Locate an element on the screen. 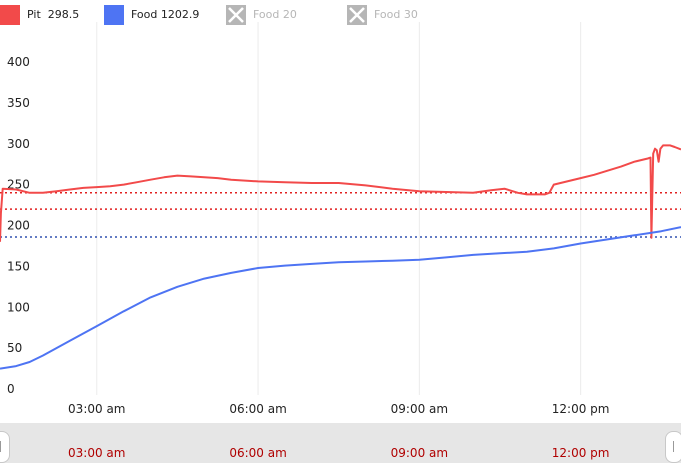  x-axis-ticks: 03:00 am 06:00 am 09:00 am 12:00 pm is located at coordinates (338, 409).